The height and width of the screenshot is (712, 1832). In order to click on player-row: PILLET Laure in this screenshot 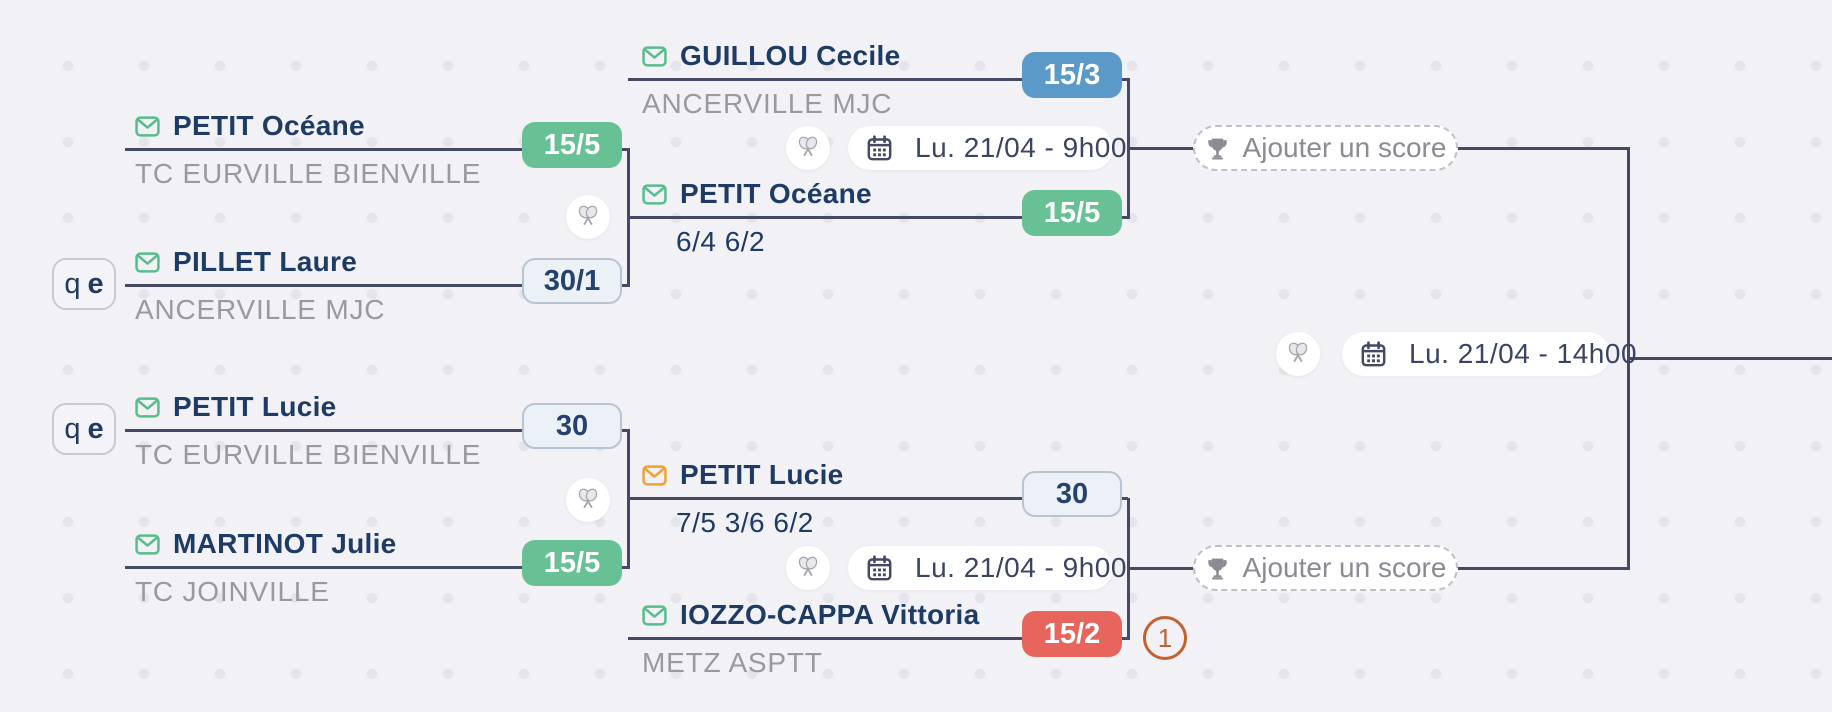, I will do `click(246, 262)`.